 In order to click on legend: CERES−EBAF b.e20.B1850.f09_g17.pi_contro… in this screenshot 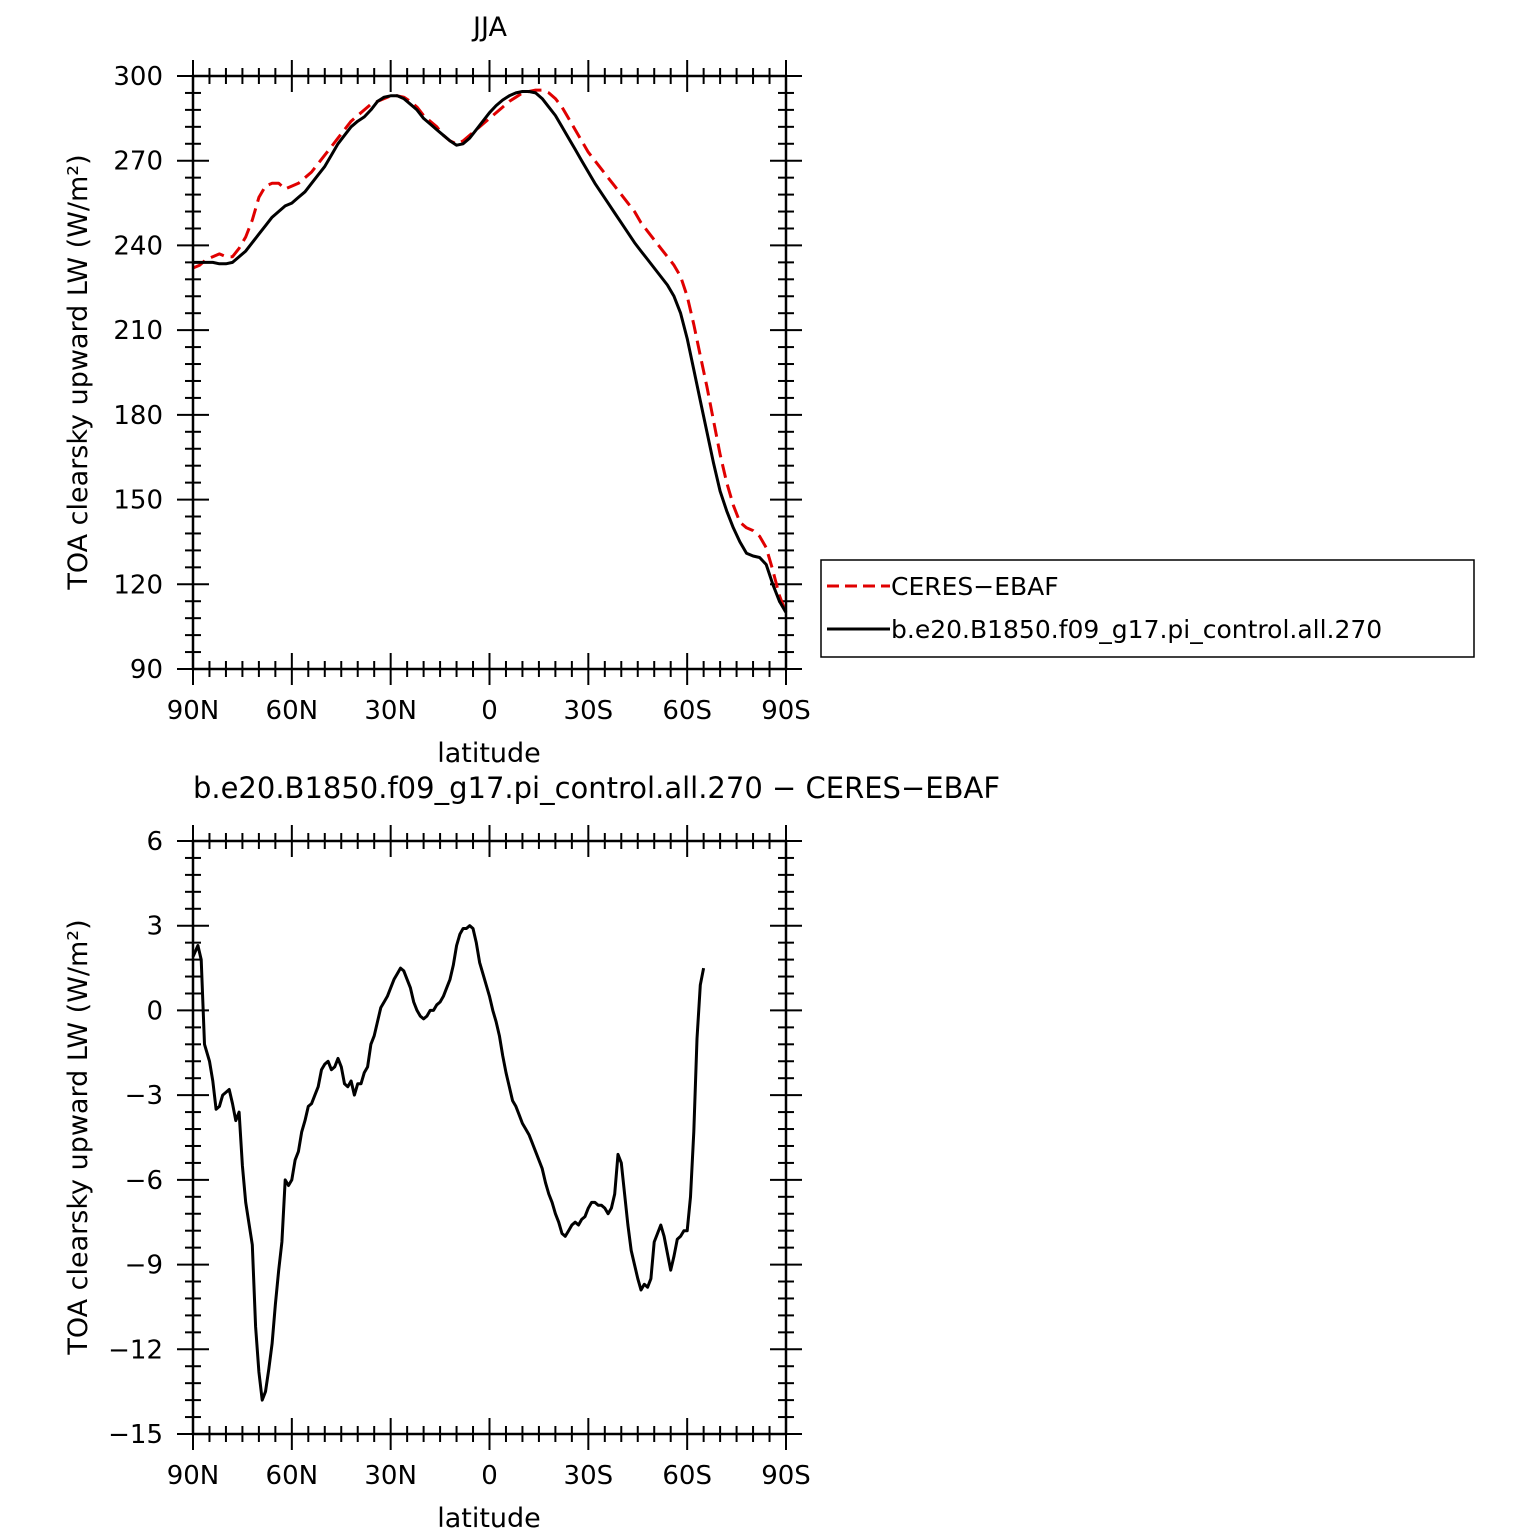, I will do `click(1147, 608)`.